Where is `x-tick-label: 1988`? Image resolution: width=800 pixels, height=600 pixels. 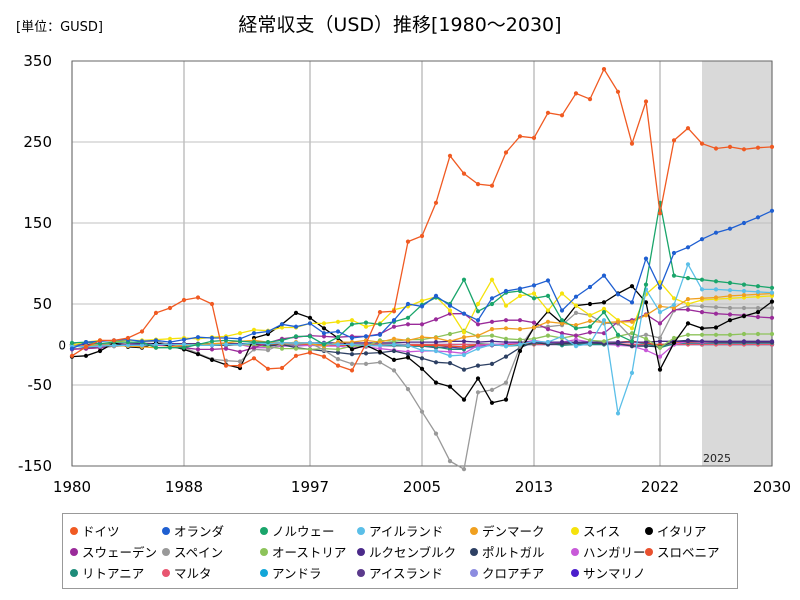
x-tick-label: 1988 is located at coordinates (184, 487).